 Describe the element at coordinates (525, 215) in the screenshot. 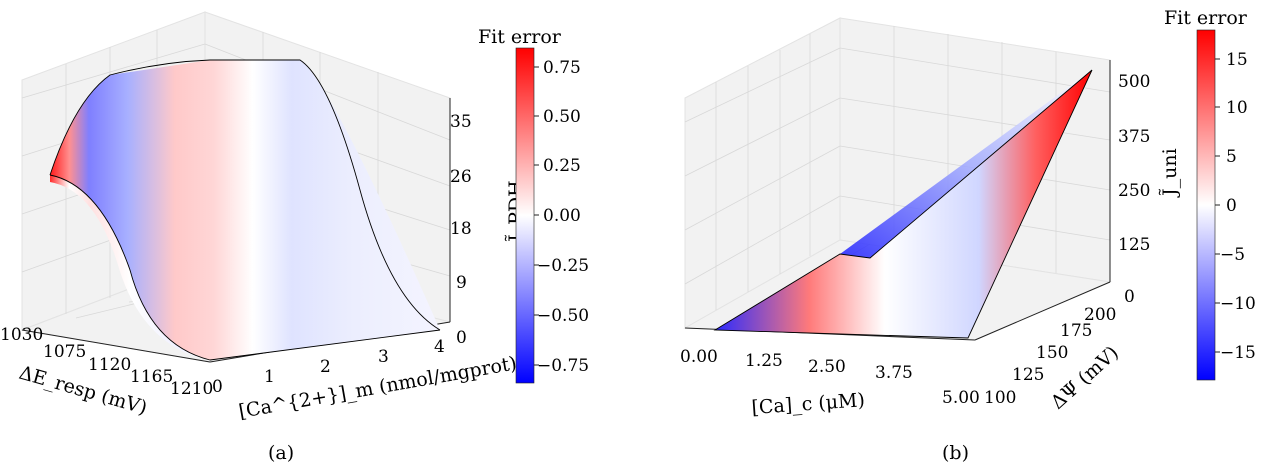

I see `colorbar-a` at that location.